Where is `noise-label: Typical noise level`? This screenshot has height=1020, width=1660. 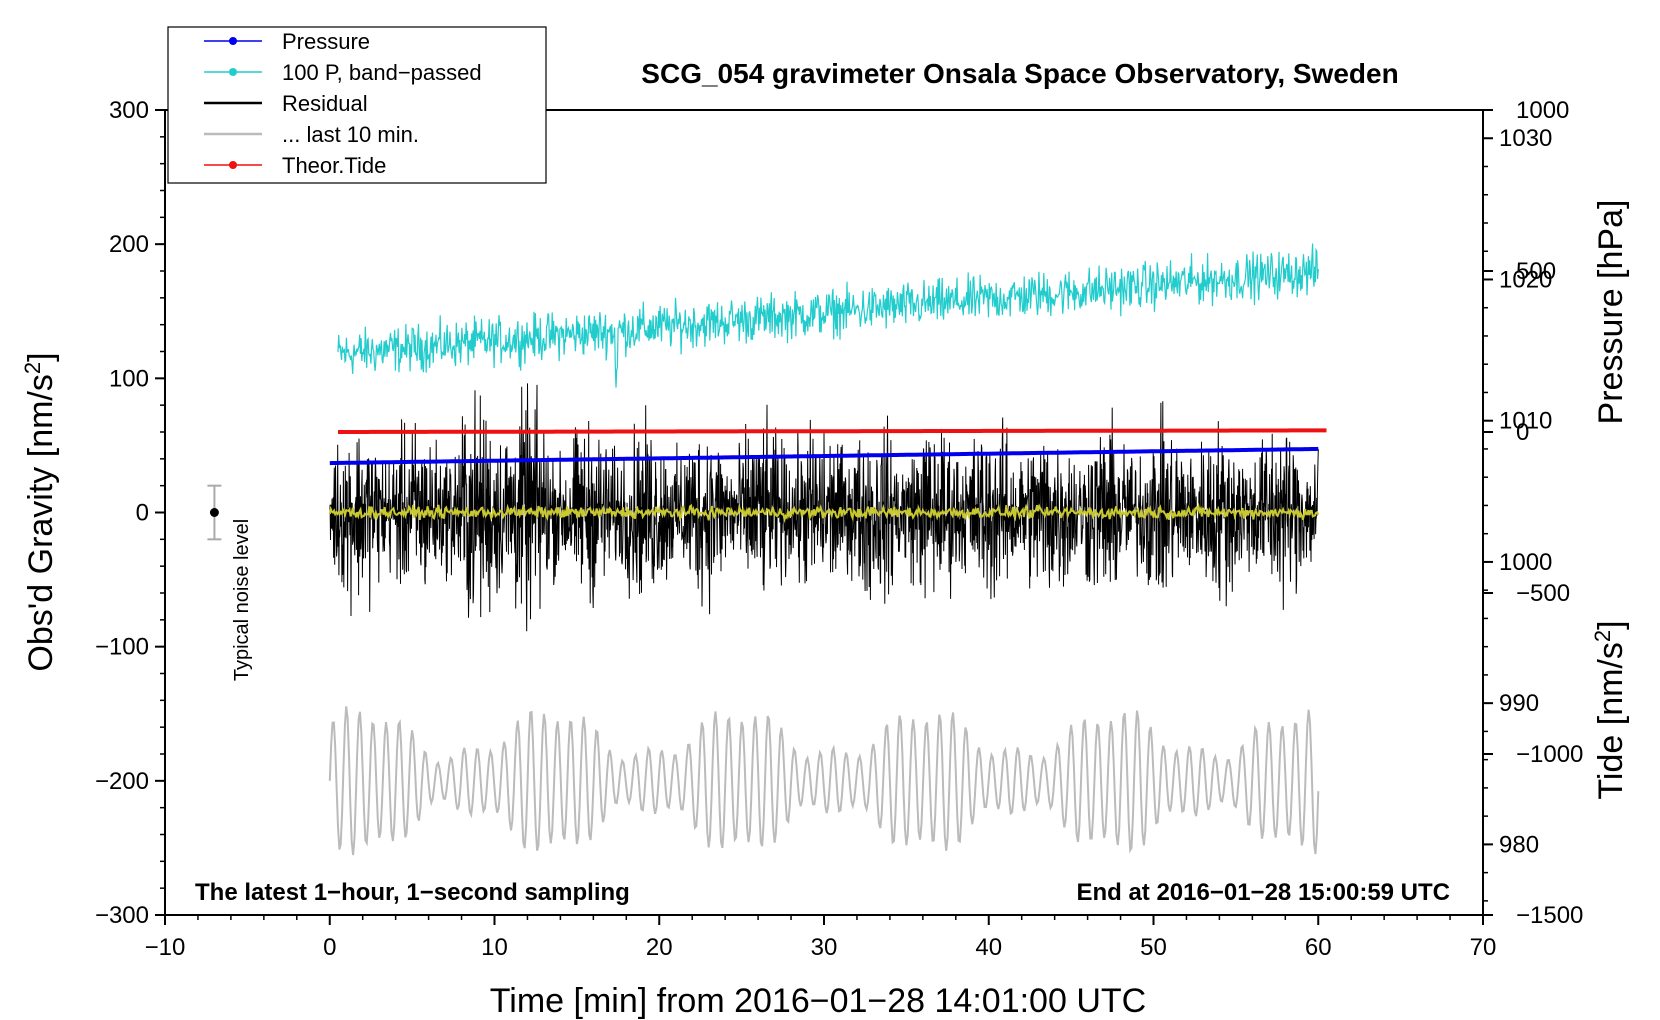 noise-label: Typical noise level is located at coordinates (242, 600).